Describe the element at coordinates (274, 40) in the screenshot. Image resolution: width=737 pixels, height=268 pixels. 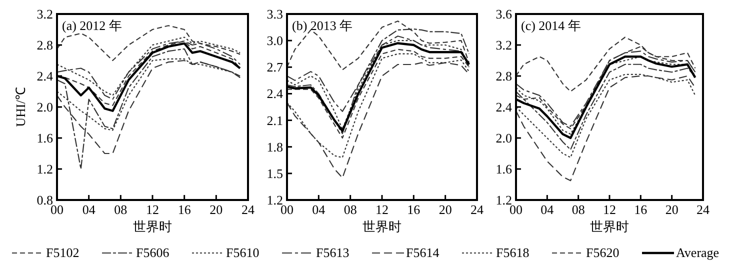
I see `y-tick-label: 3.0` at that location.